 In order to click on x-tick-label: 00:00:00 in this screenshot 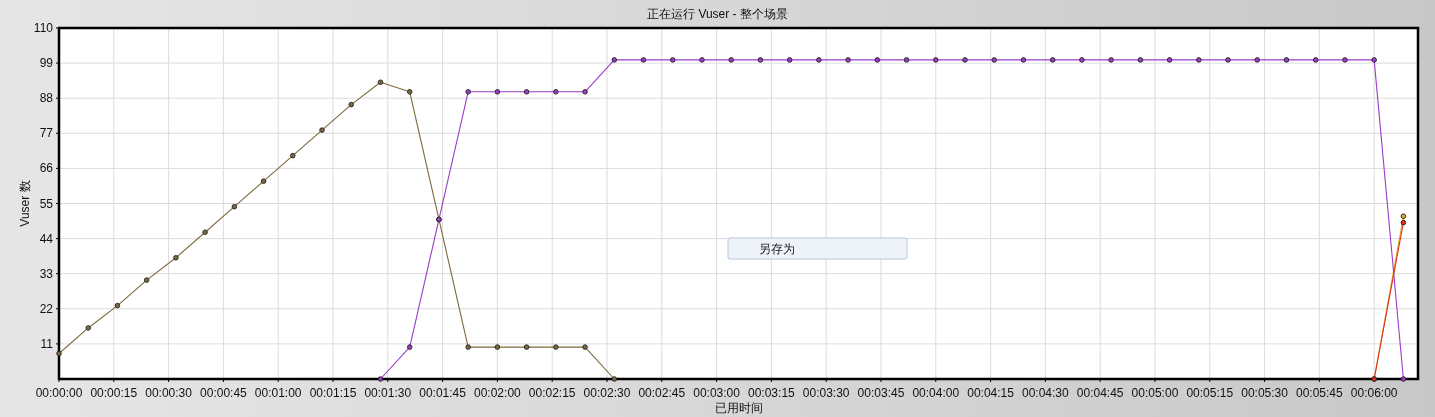, I will do `click(59, 393)`.